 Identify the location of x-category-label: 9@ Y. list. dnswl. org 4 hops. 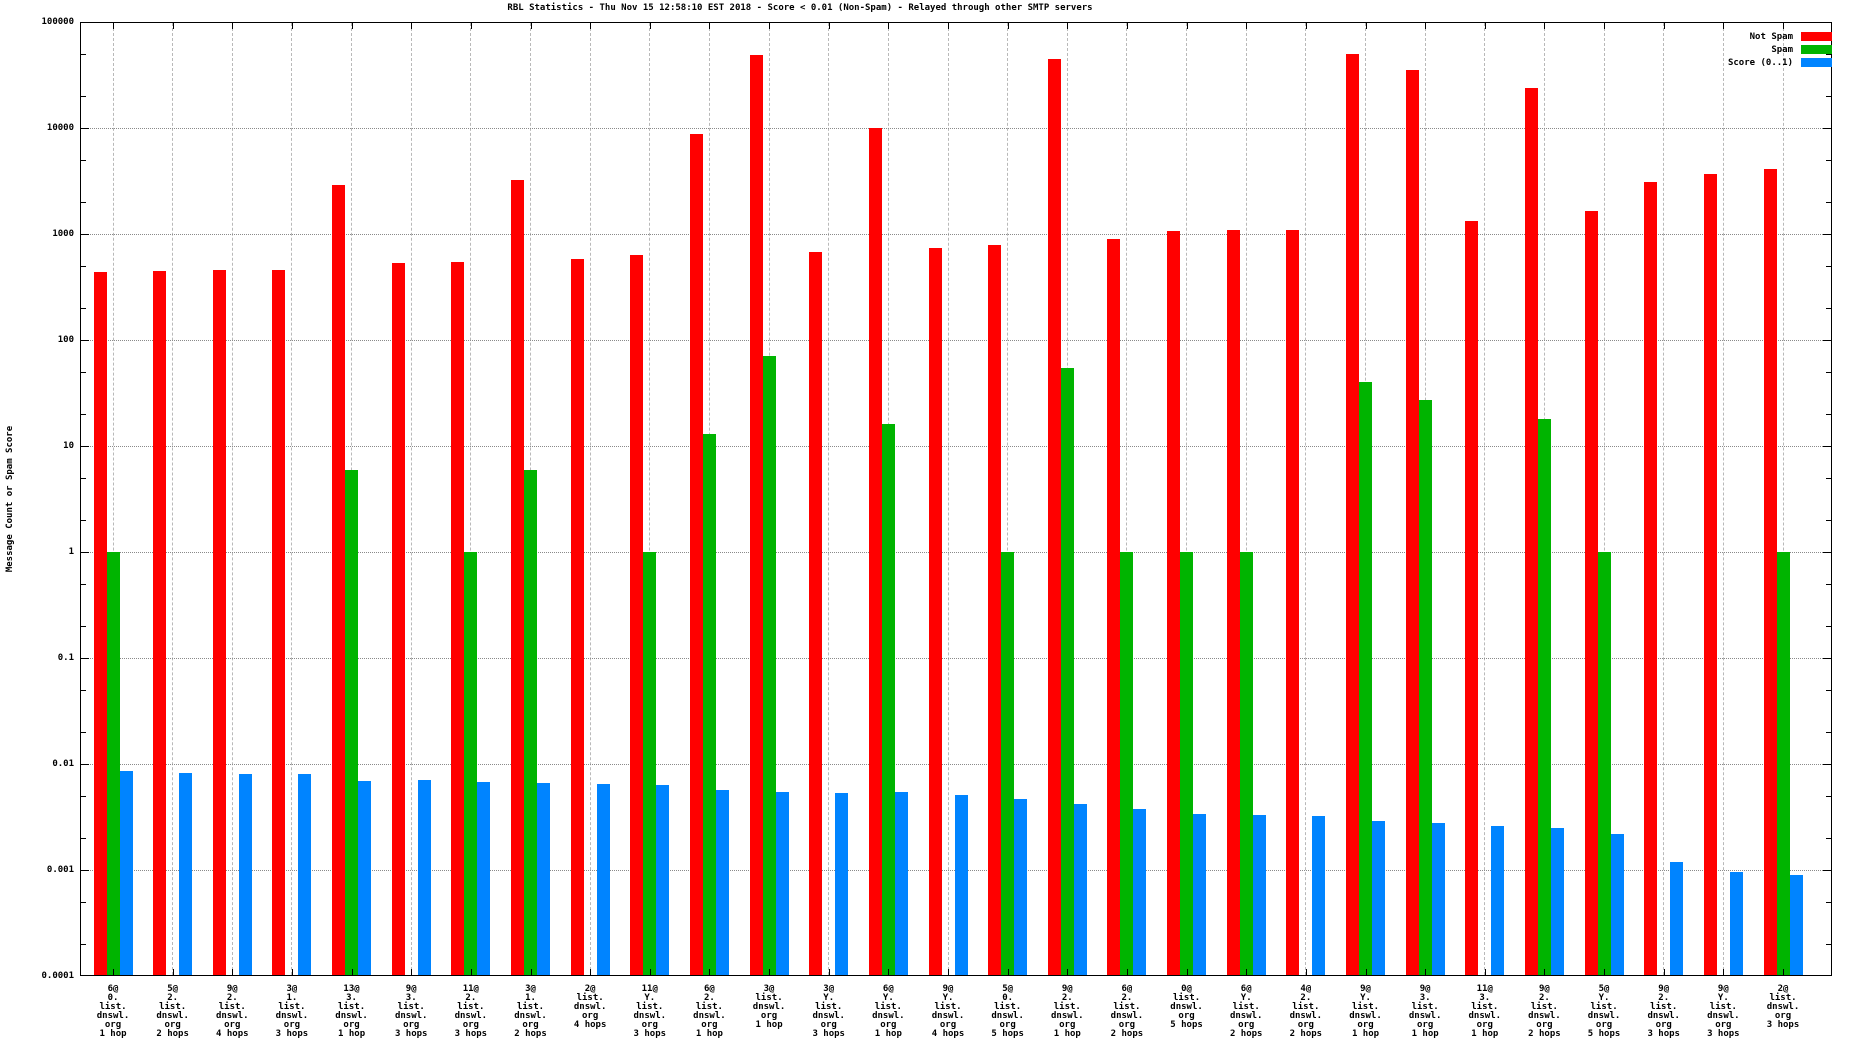
(948, 1011).